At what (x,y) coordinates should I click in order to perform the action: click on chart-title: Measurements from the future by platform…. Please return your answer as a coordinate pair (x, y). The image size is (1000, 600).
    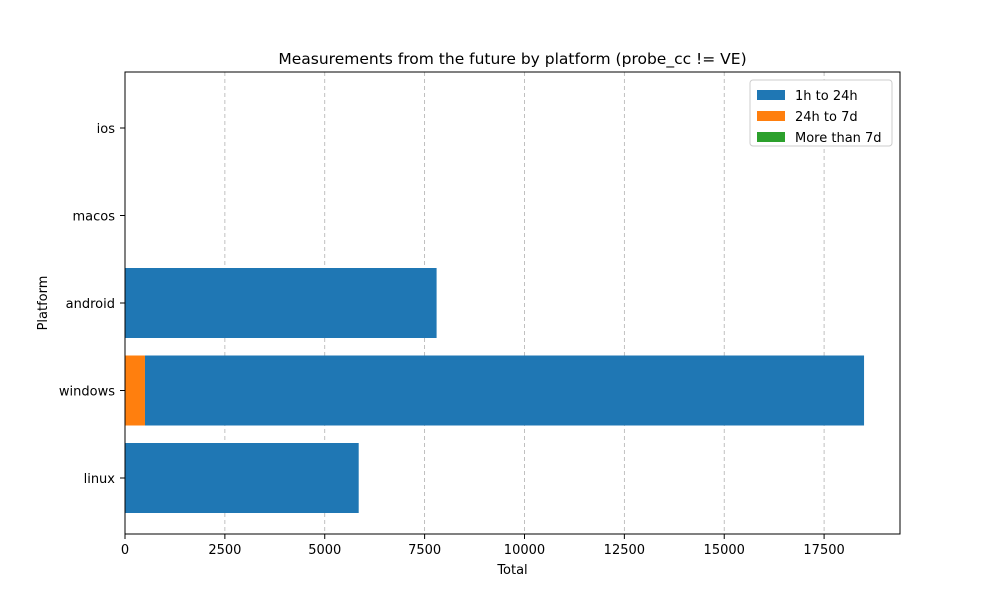
    Looking at the image, I should click on (512, 59).